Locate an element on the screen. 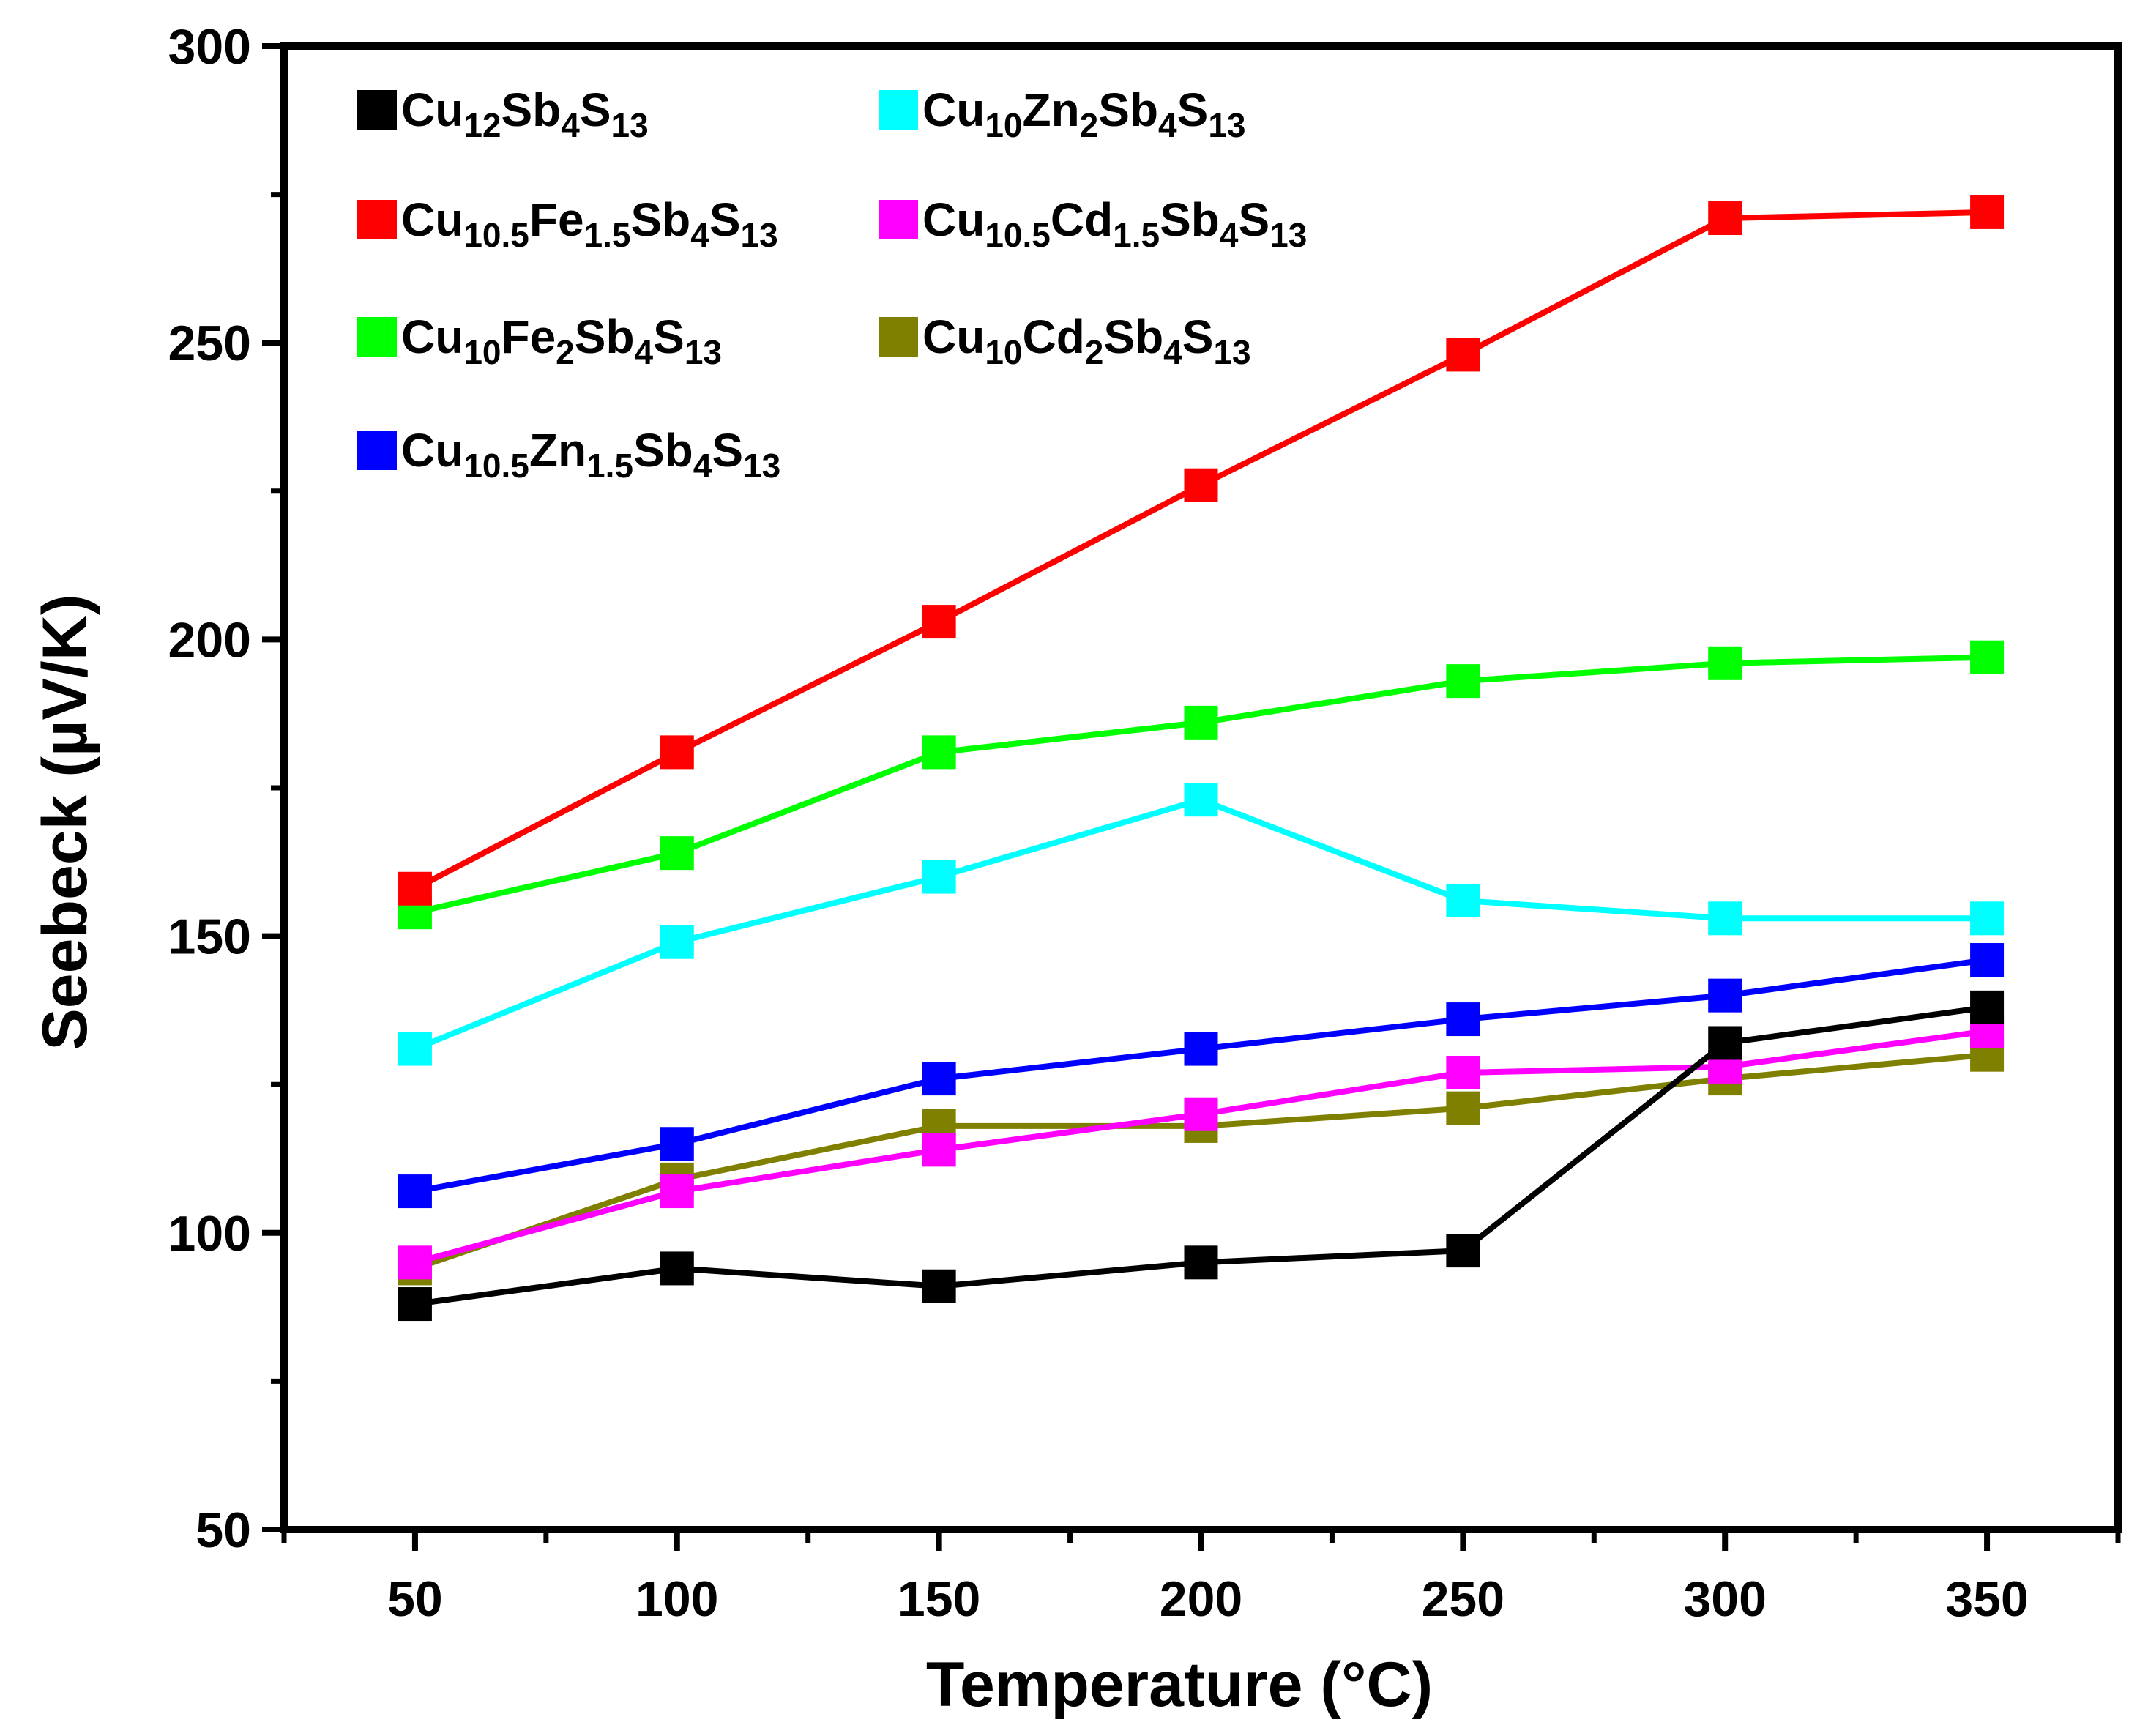 The width and height of the screenshot is (2148, 1736). legend-text-part: Cd is located at coordinates (1082, 220).